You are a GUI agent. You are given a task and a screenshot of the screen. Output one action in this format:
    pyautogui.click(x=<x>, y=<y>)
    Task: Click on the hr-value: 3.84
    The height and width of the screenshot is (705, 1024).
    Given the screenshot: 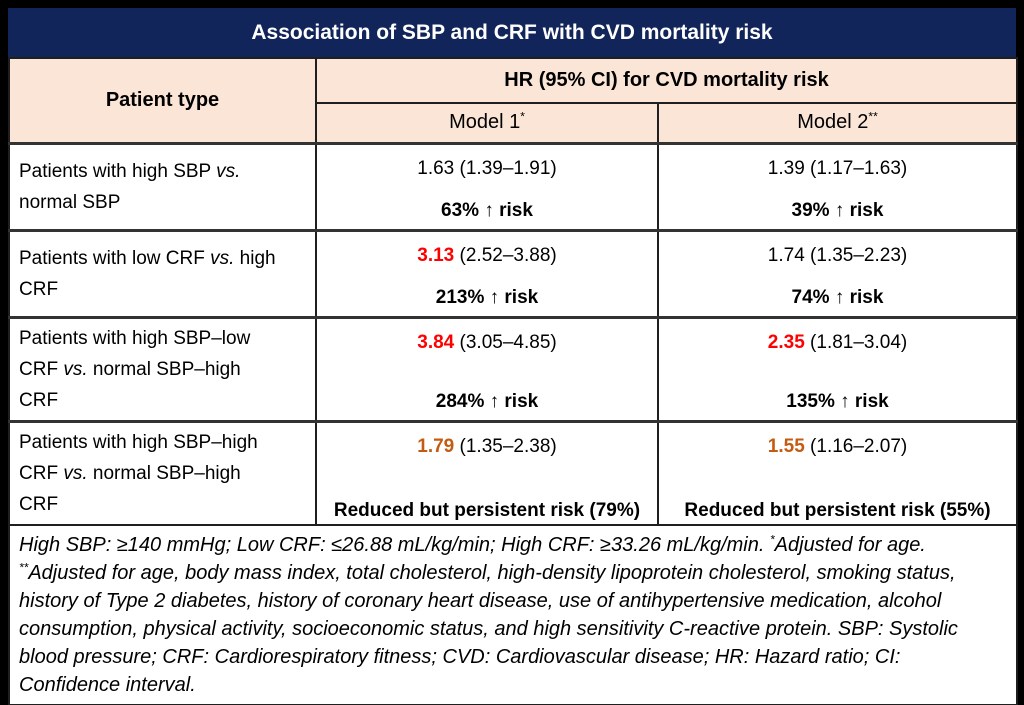 What is the action you would take?
    pyautogui.click(x=436, y=342)
    